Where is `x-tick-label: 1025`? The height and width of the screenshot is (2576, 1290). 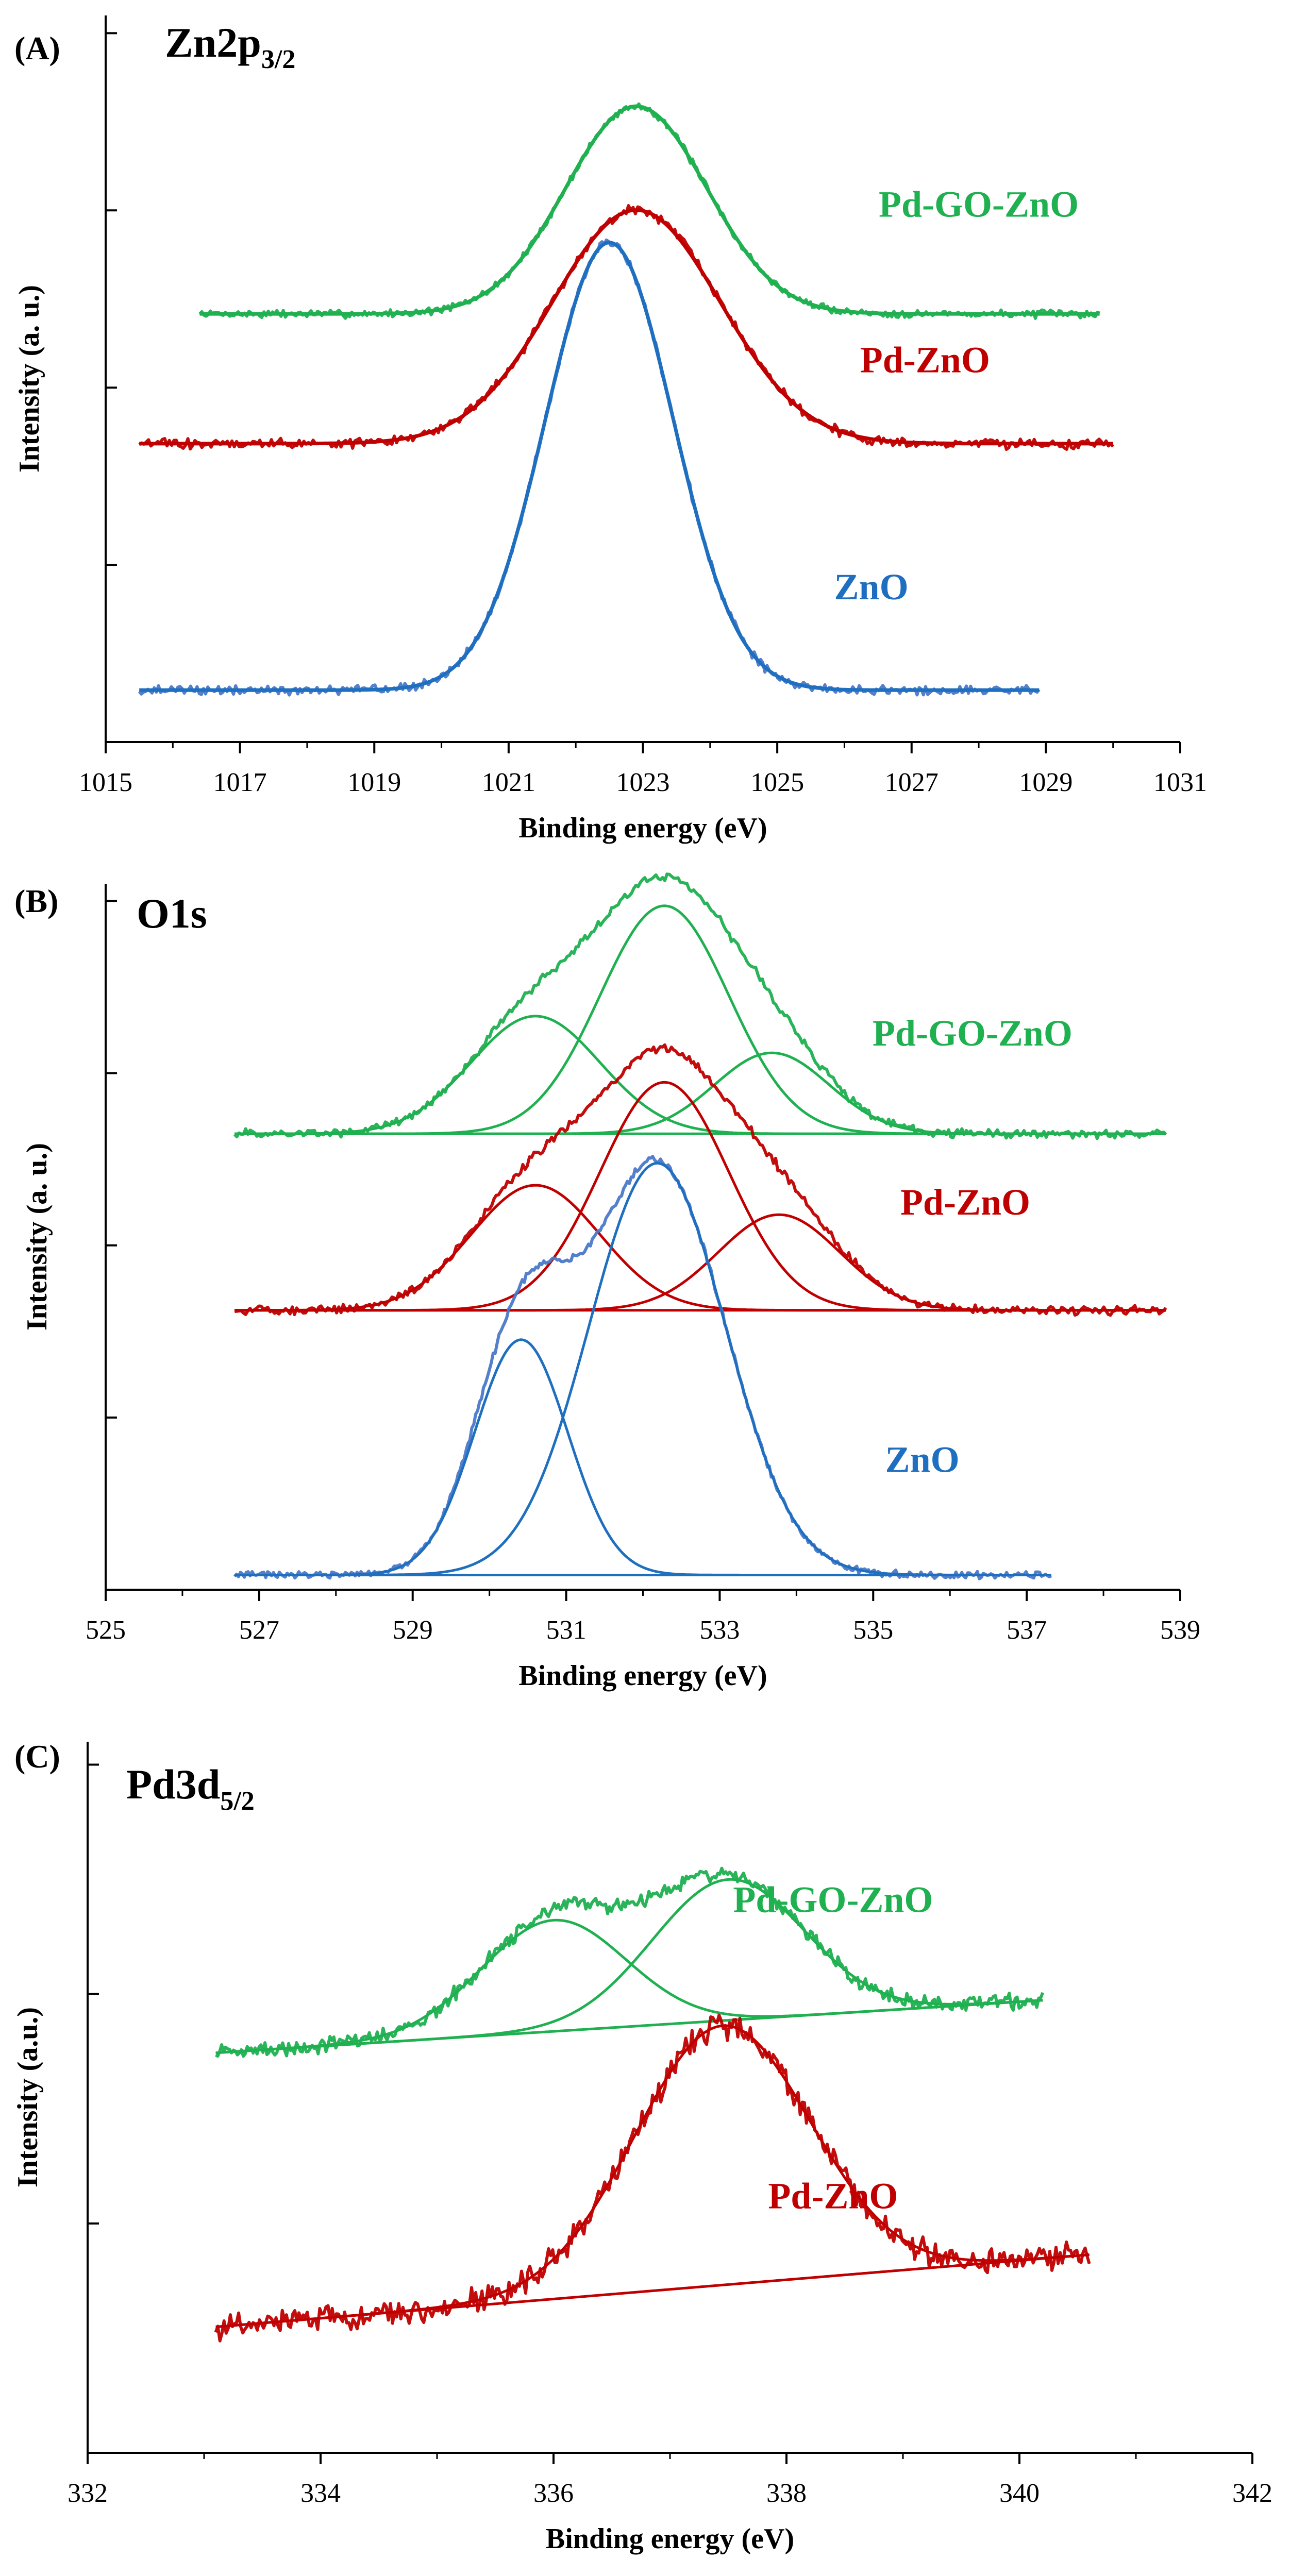 x-tick-label: 1025 is located at coordinates (777, 782).